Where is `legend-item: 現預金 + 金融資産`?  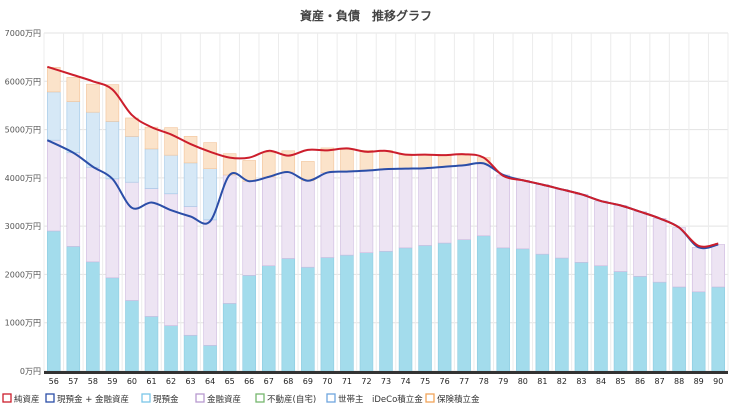 legend-item: 現預金 + 金融資産 is located at coordinates (87, 399).